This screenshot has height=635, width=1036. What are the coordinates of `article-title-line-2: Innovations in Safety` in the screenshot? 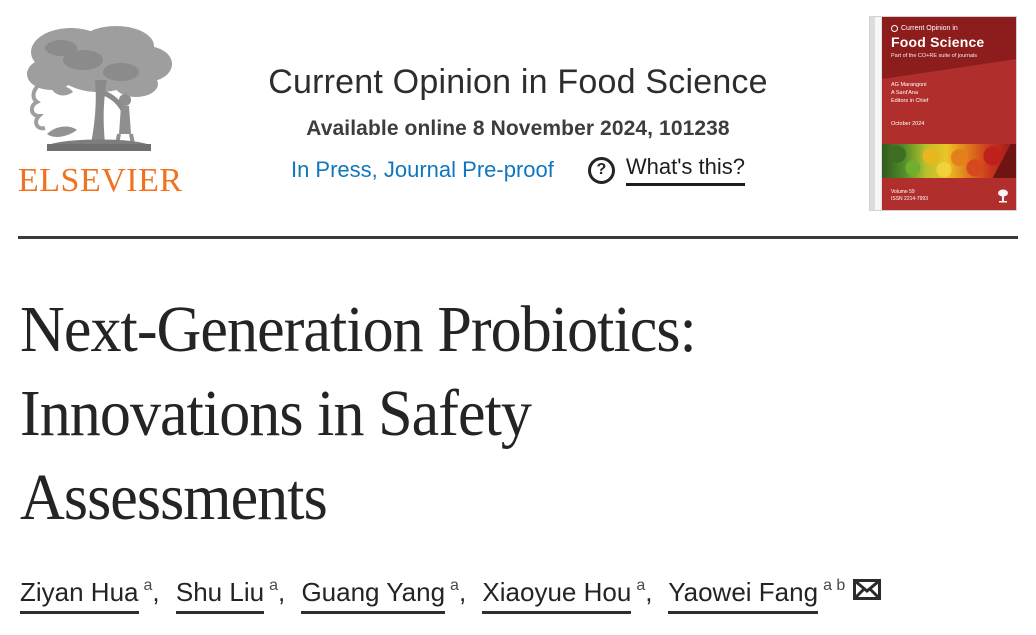 It's located at (276, 413).